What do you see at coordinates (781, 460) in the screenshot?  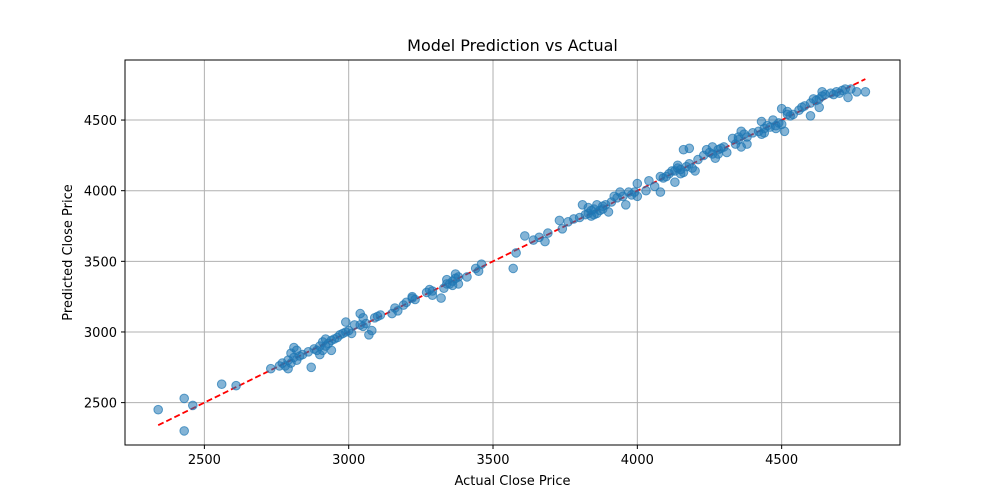 I see `x-tick-label: 4500` at bounding box center [781, 460].